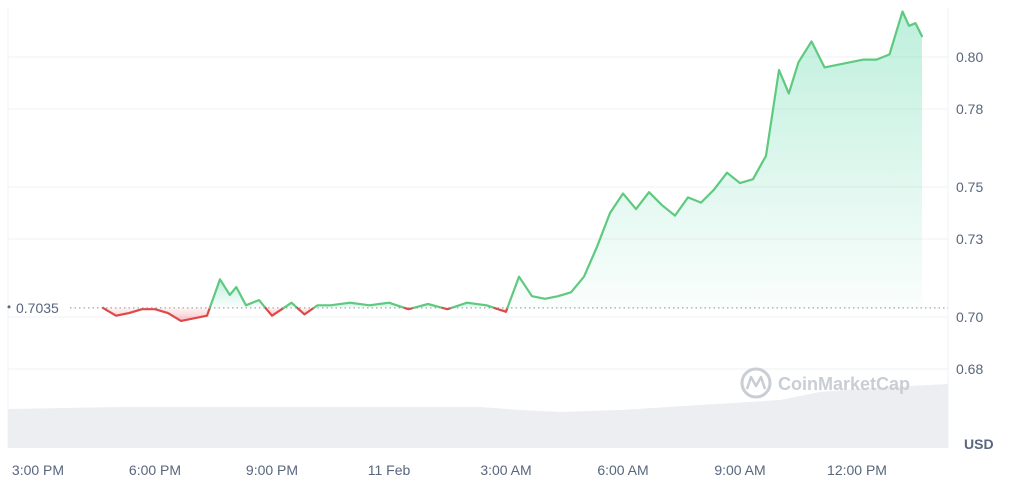  What do you see at coordinates (739, 470) in the screenshot?
I see `x-tick-label: 9:00 AM` at bounding box center [739, 470].